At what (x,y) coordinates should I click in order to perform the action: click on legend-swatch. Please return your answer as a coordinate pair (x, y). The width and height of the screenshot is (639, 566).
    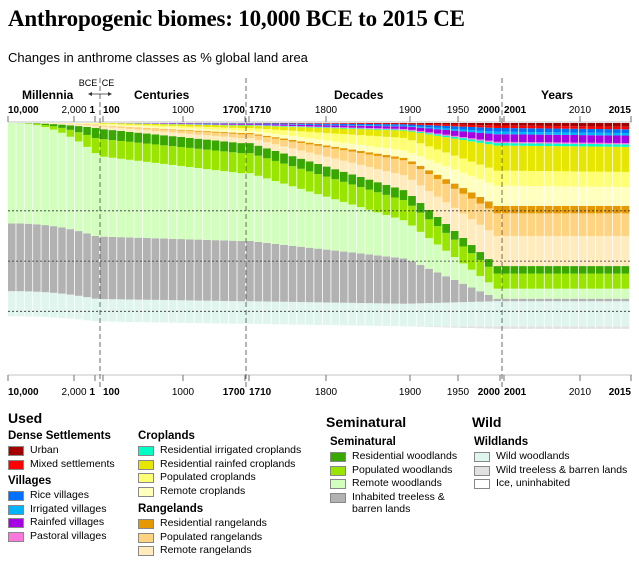
    Looking at the image, I should click on (146, 537).